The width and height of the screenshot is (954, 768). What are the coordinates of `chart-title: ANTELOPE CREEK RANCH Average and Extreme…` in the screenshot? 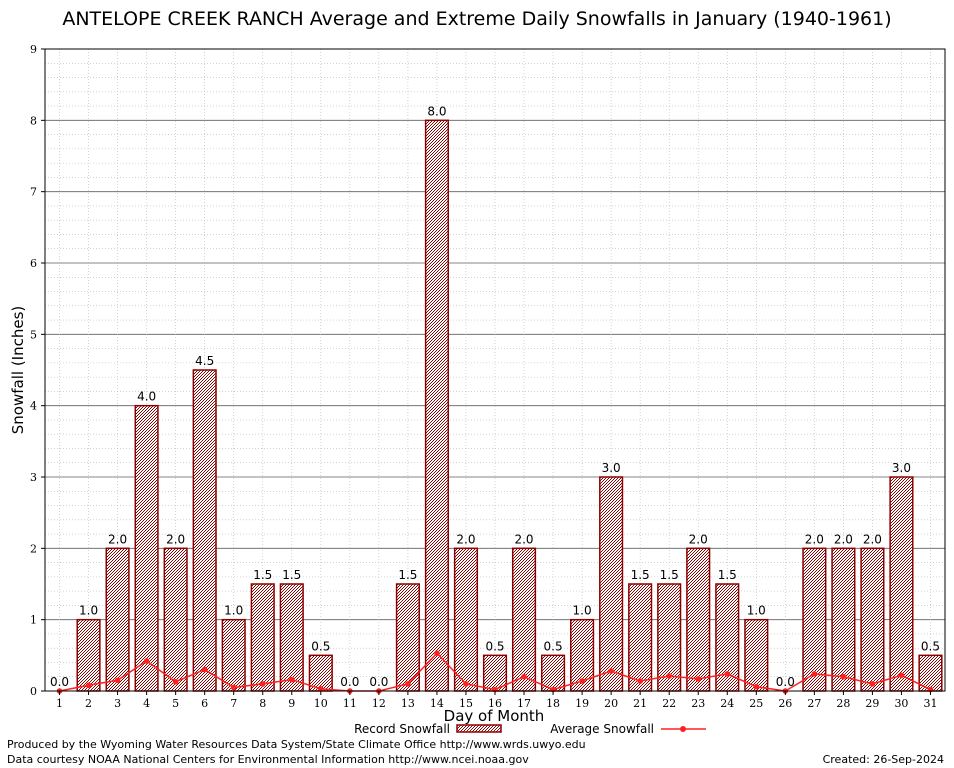 It's located at (477, 19).